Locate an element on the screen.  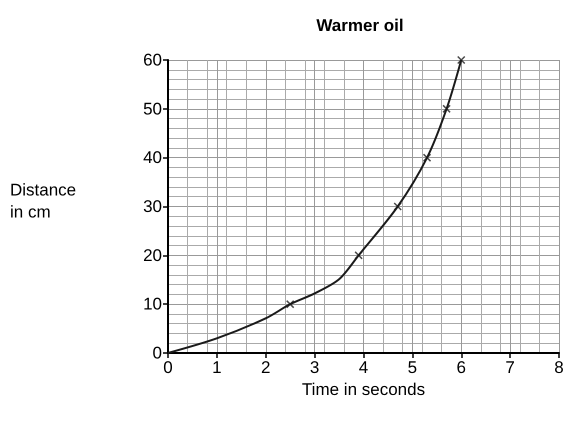
y-axis-title: Distance in cm is located at coordinates (43, 201).